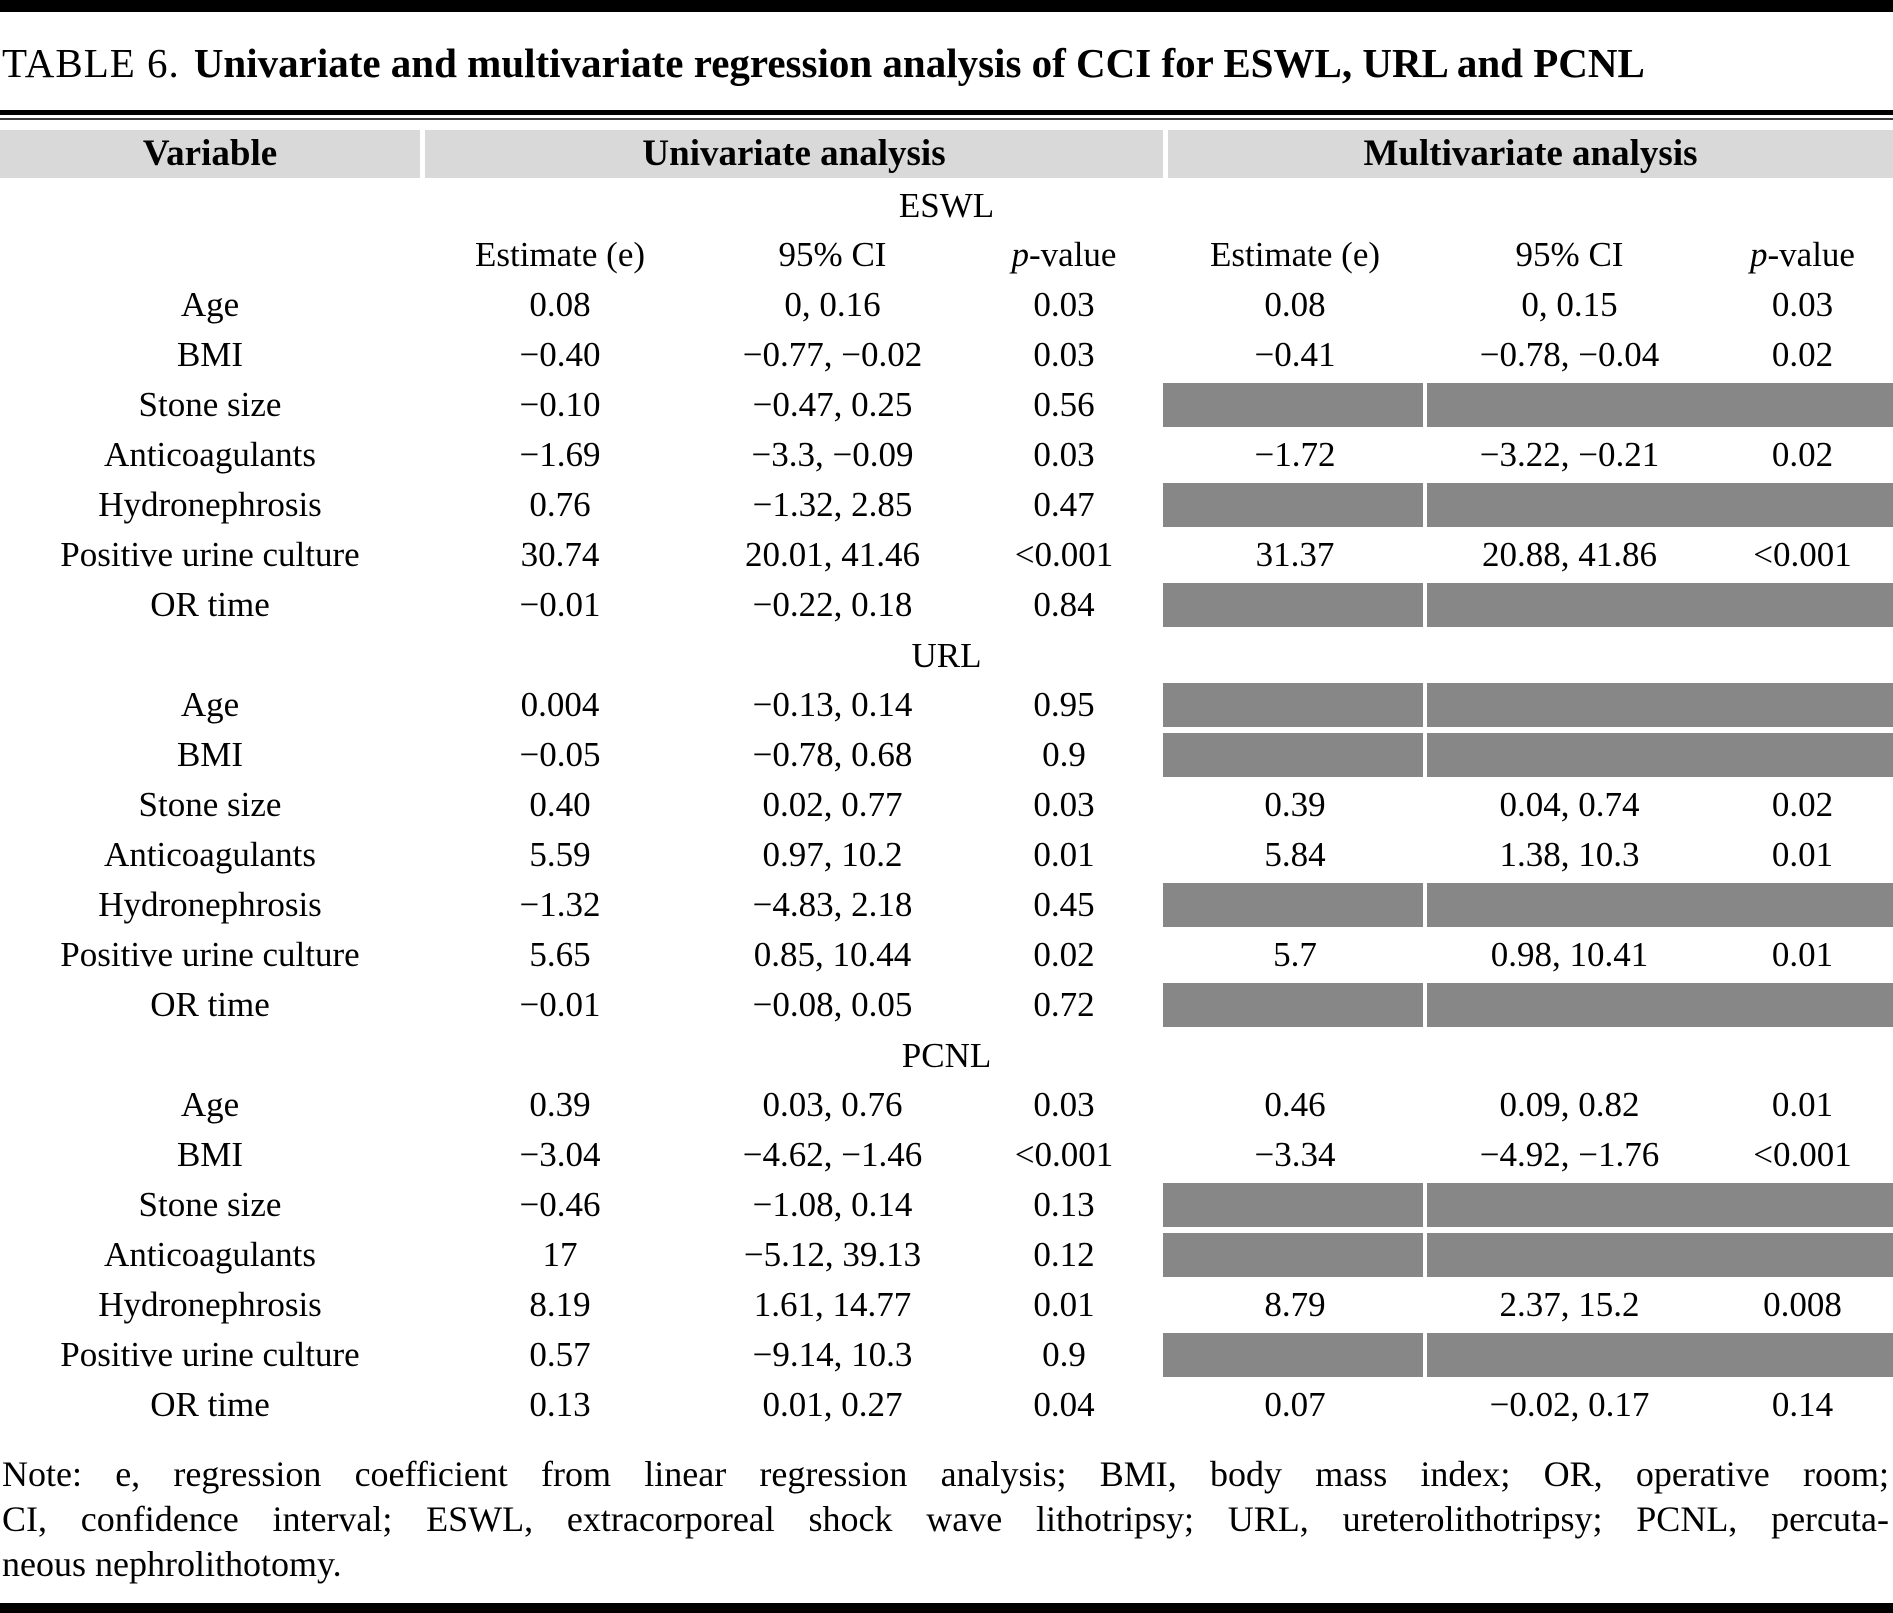  Describe the element at coordinates (172, 1564) in the screenshot. I see `footnote-line: neous nephrolithotomy.` at that location.